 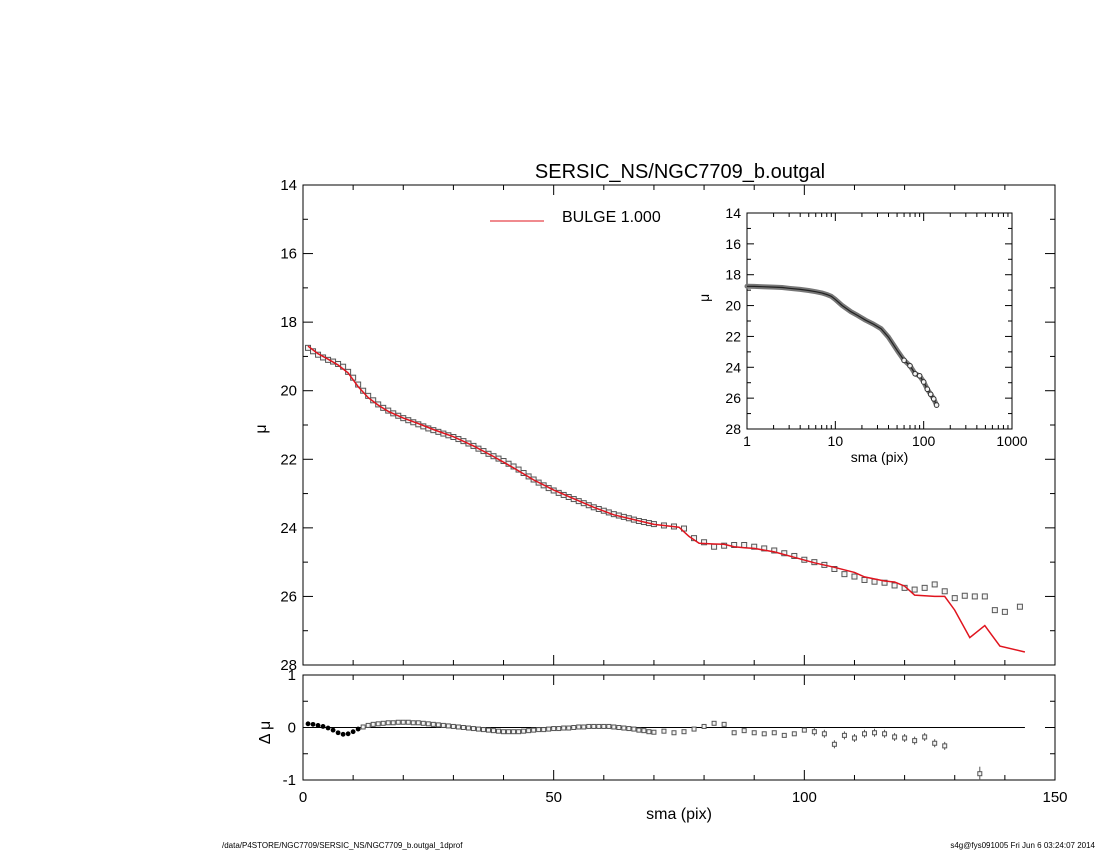 What do you see at coordinates (862, 335) in the screenshot?
I see `inset-log-plot-panel: 14 16 18 20 22 24 26 281 10 100 1000 sma (pix) μ` at bounding box center [862, 335].